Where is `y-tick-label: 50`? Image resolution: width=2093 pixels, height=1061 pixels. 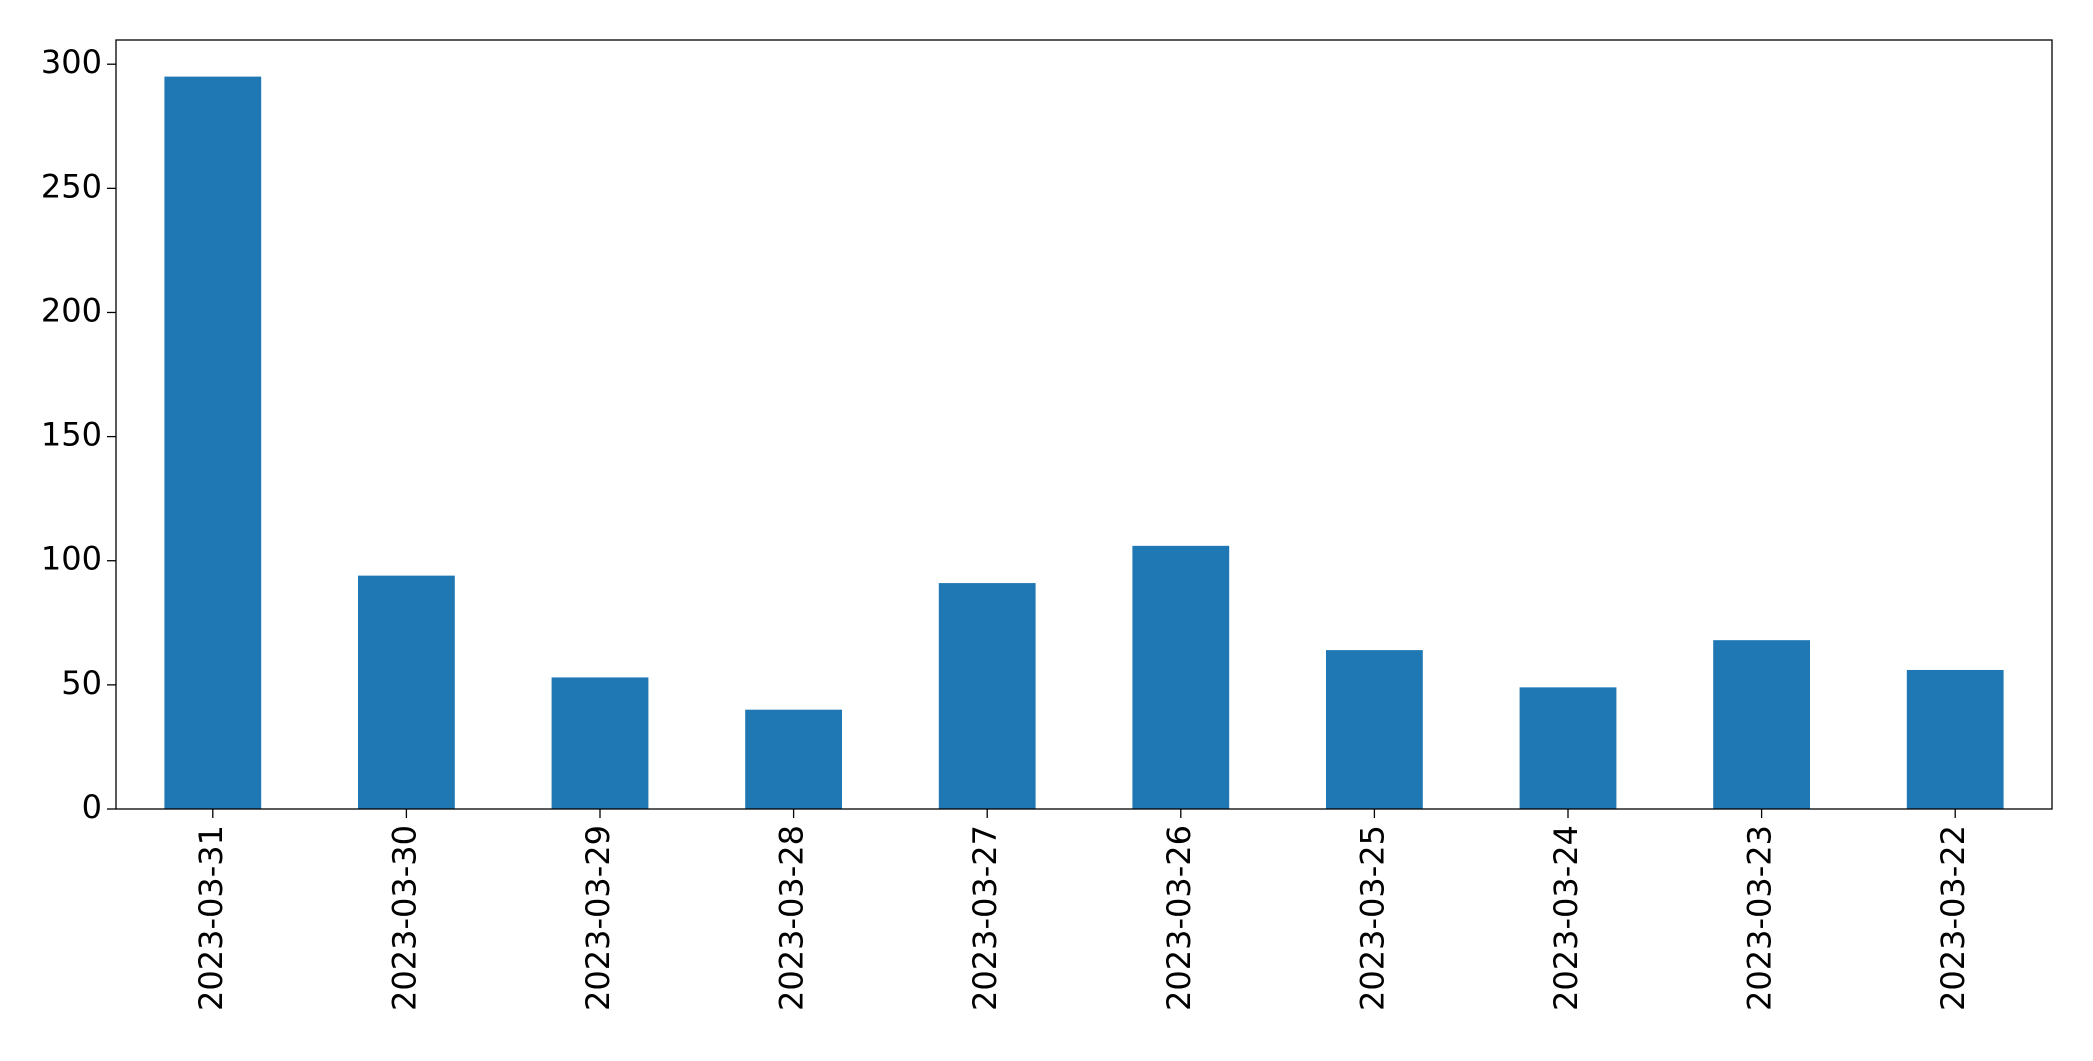 y-tick-label: 50 is located at coordinates (81, 683).